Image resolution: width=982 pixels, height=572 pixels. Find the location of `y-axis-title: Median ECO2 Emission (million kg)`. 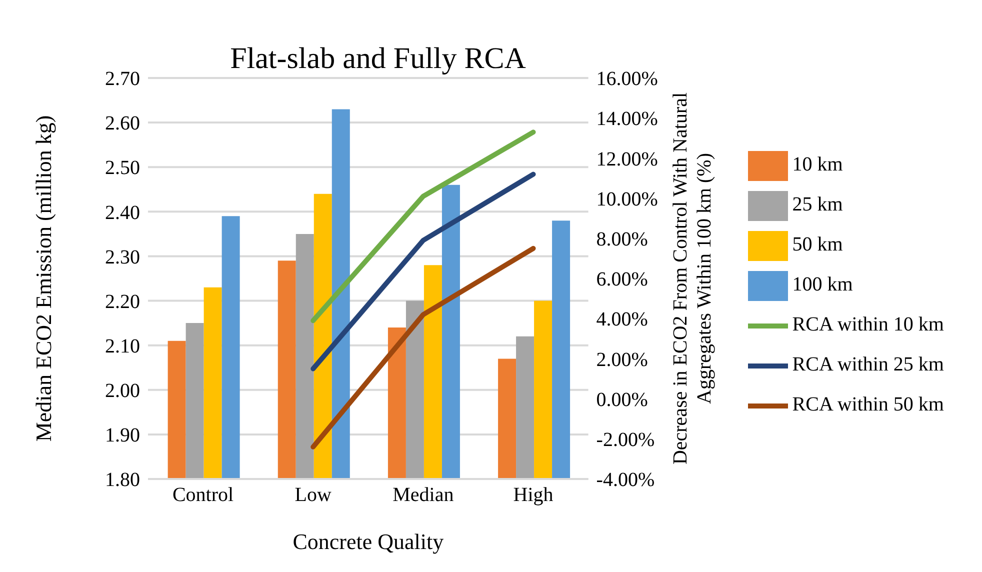

y-axis-title: Median ECO2 Emission (million kg) is located at coordinates (43, 278).